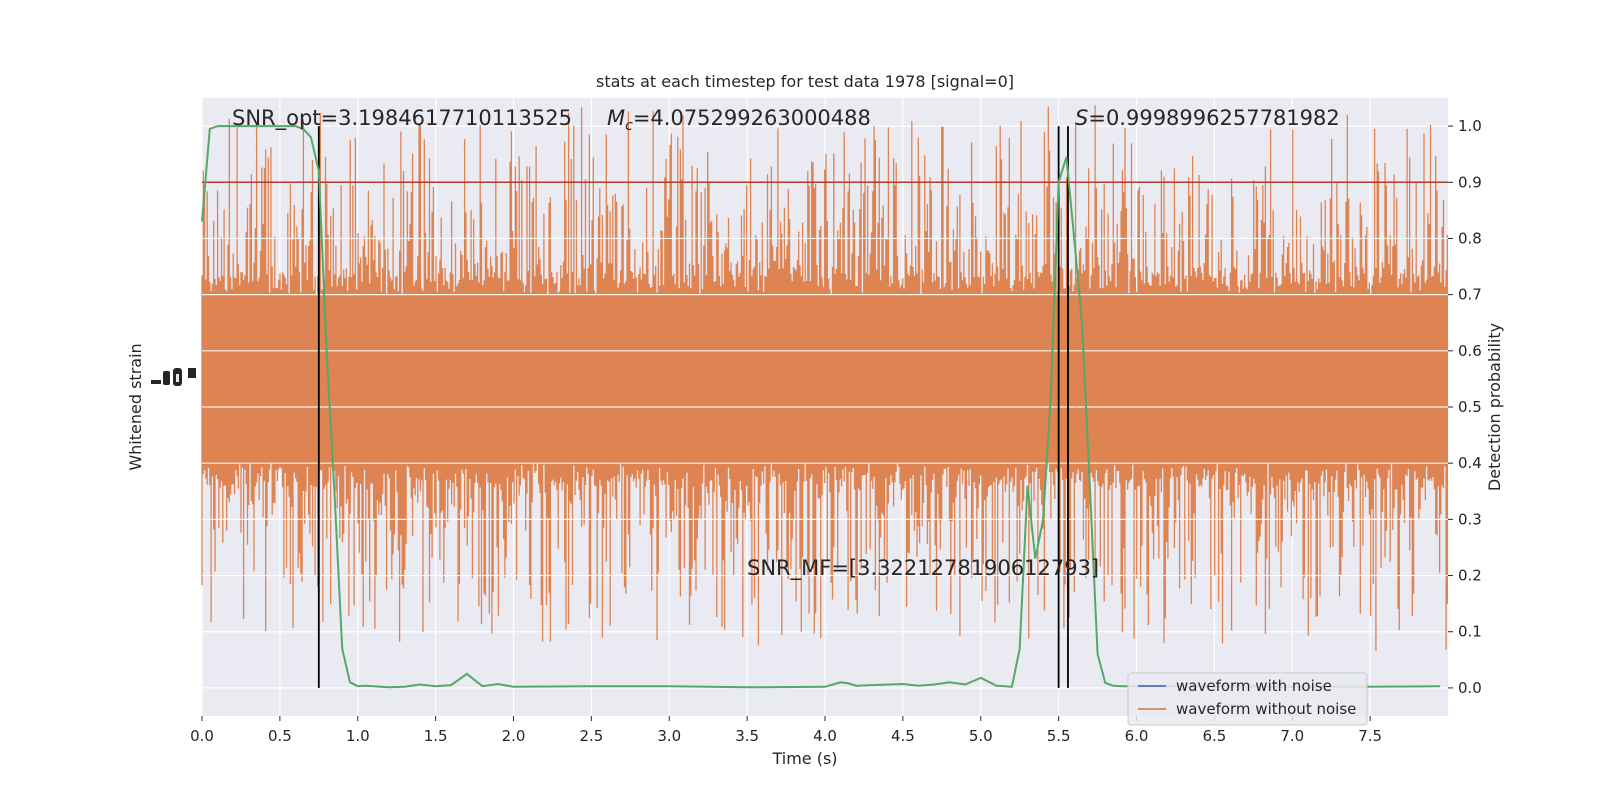 Image resolution: width=1600 pixels, height=800 pixels. I want to click on x-tick-label: 3.5, so click(747, 736).